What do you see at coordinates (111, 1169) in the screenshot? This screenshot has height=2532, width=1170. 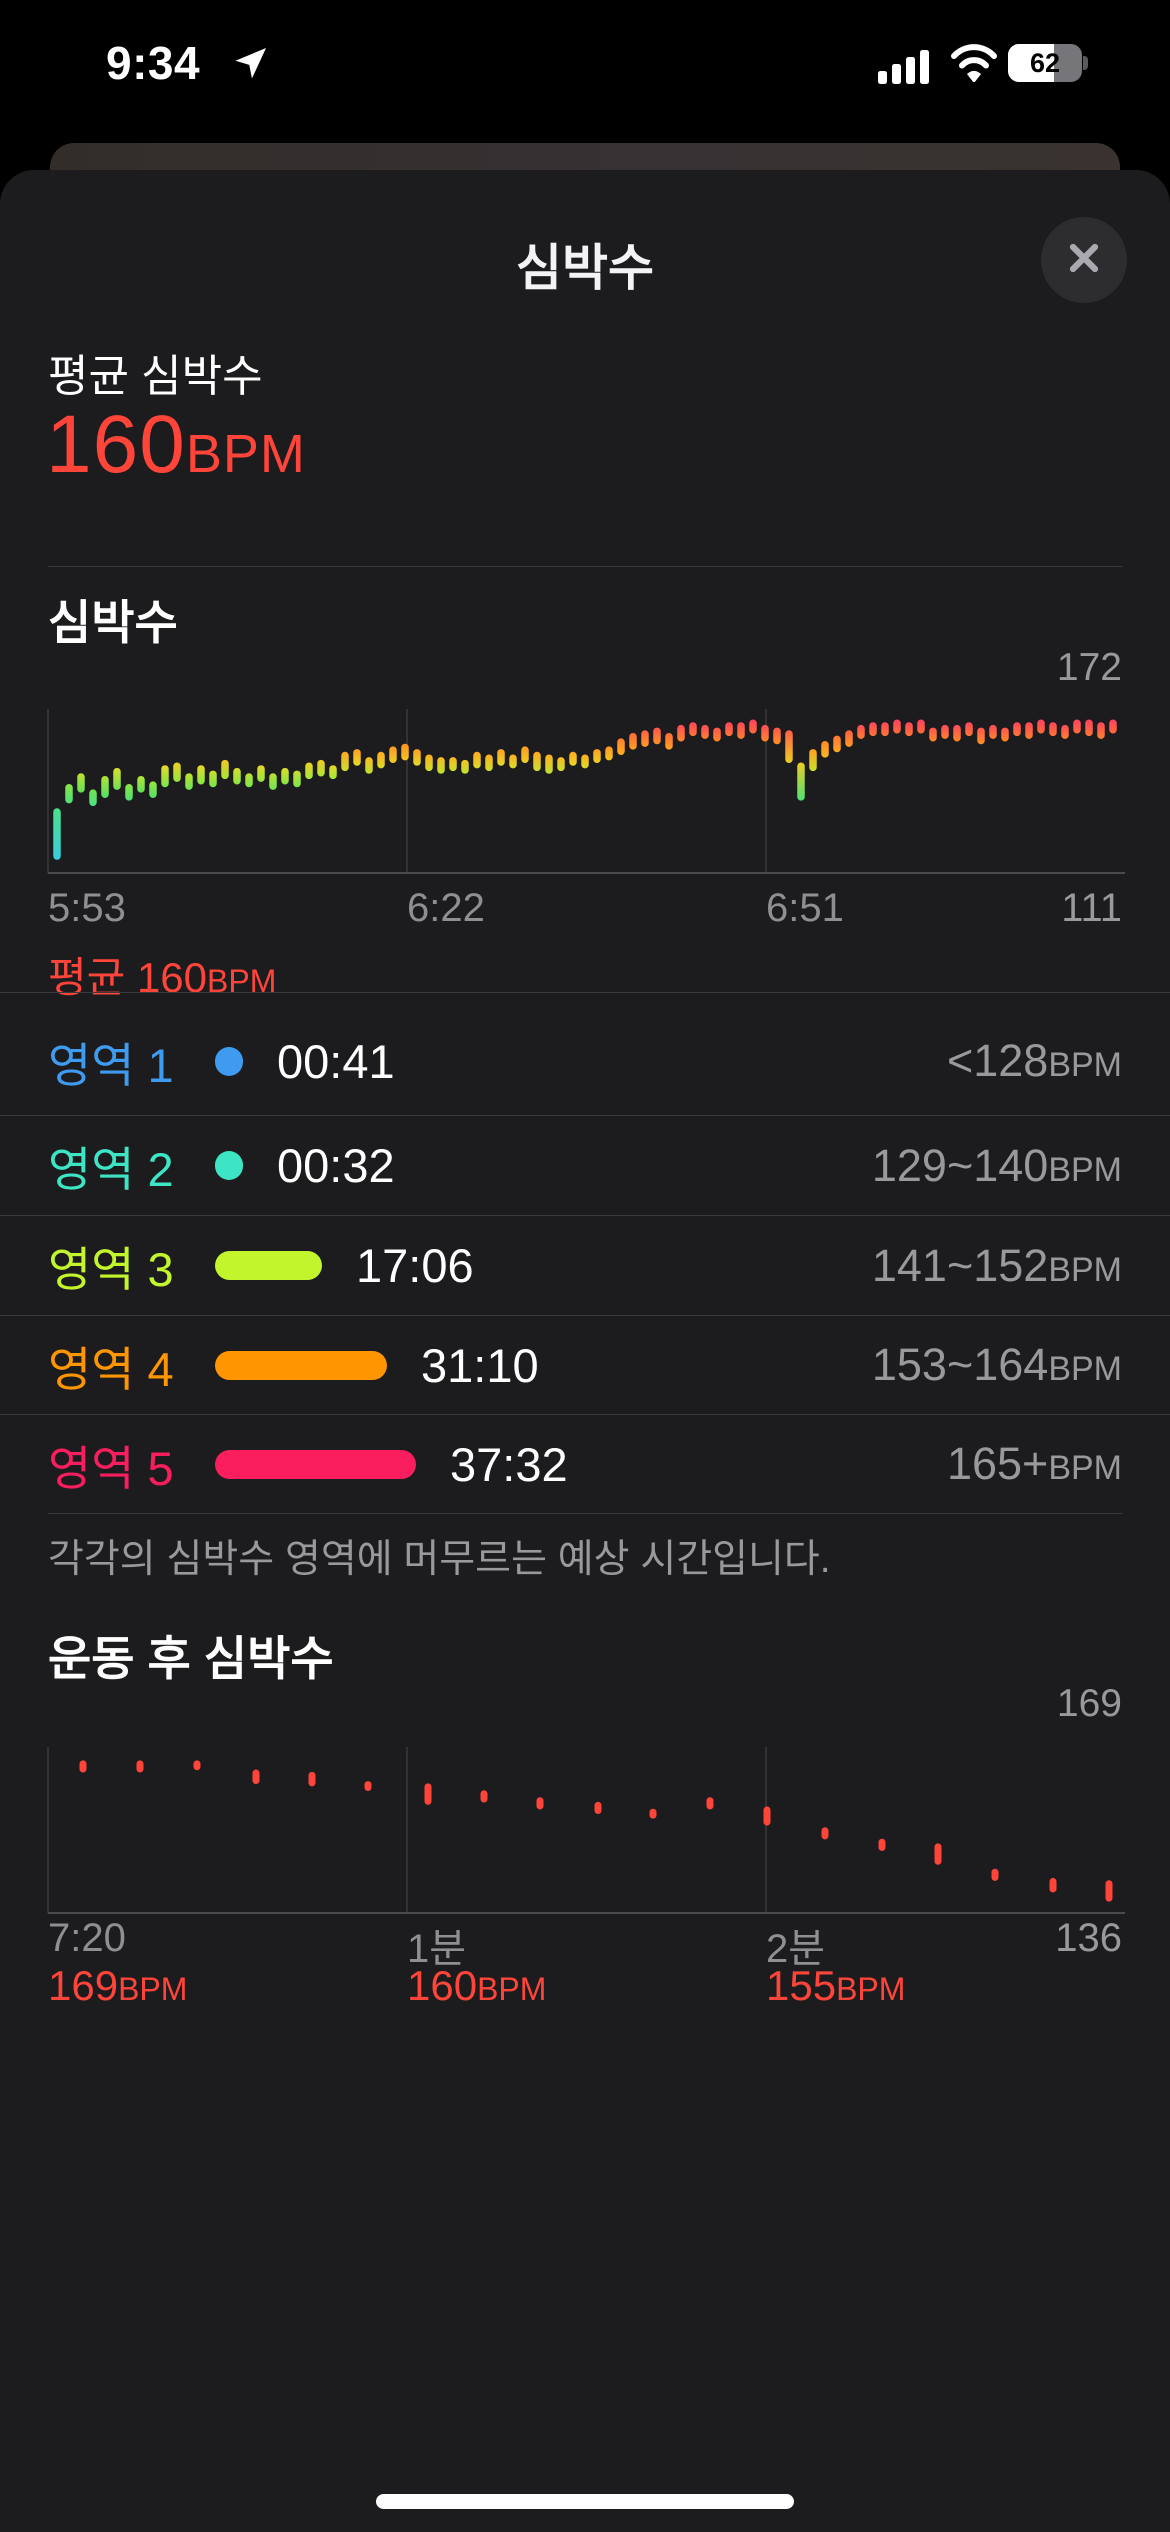 I see `zone-label: 영역 2` at bounding box center [111, 1169].